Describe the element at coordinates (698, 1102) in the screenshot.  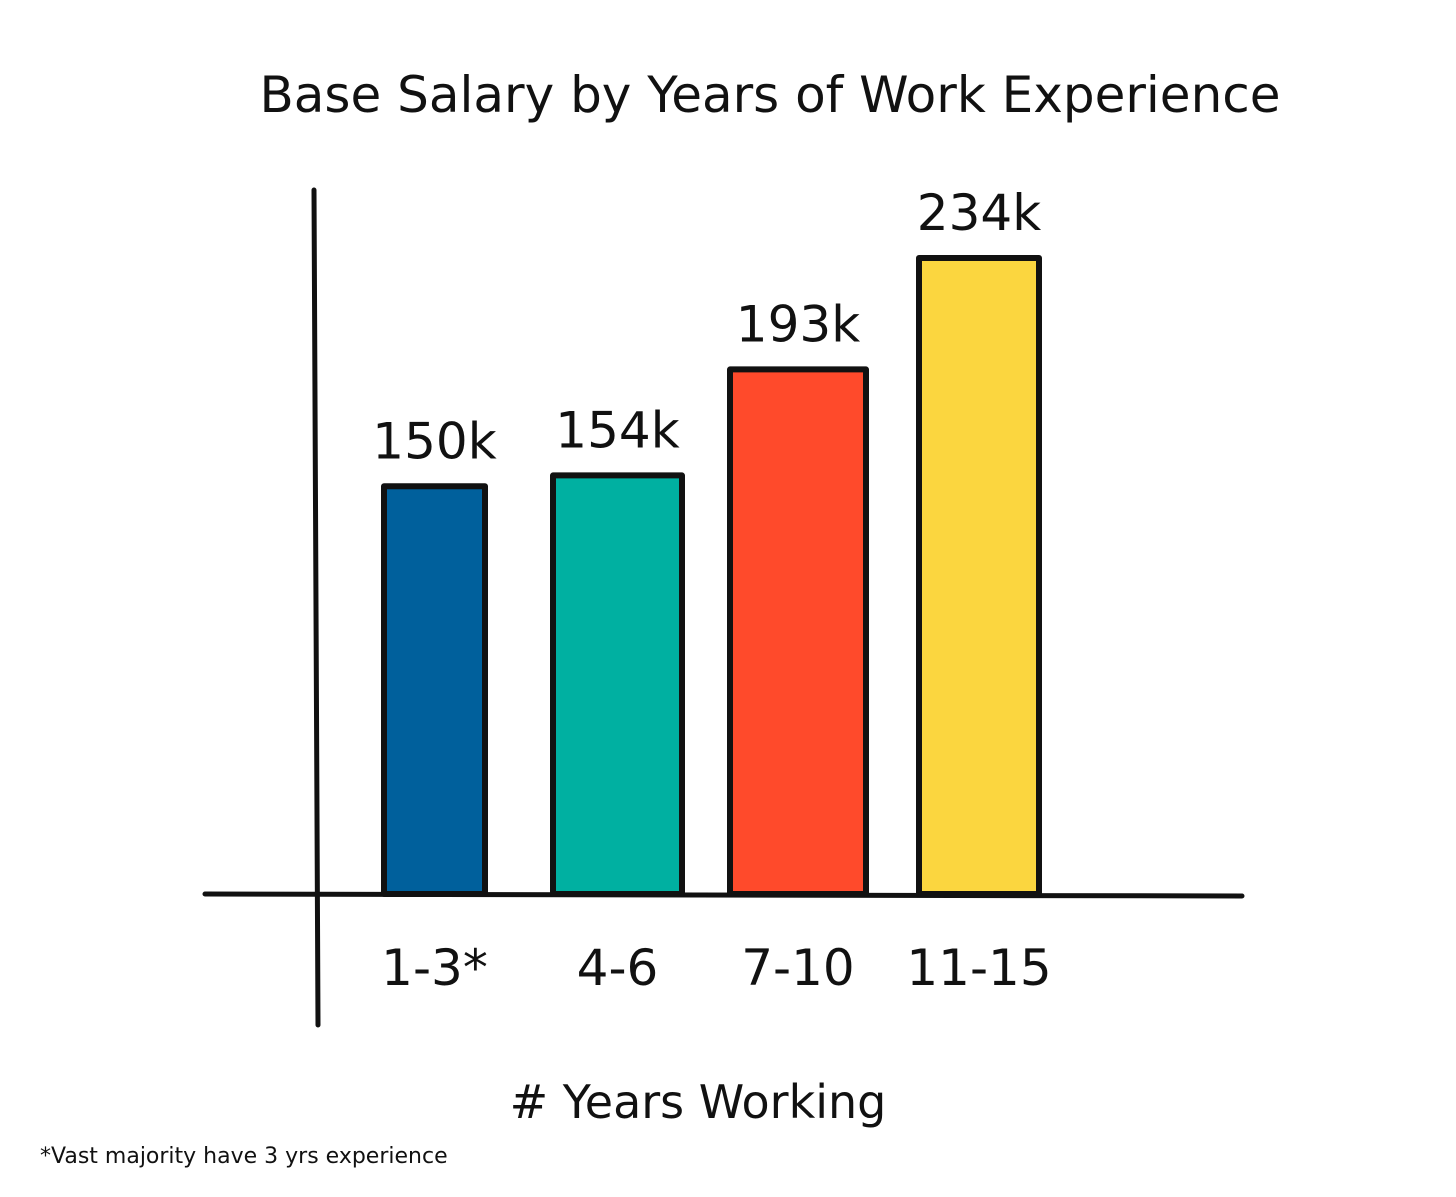
I see `x-axis-label: # Years Working` at that location.